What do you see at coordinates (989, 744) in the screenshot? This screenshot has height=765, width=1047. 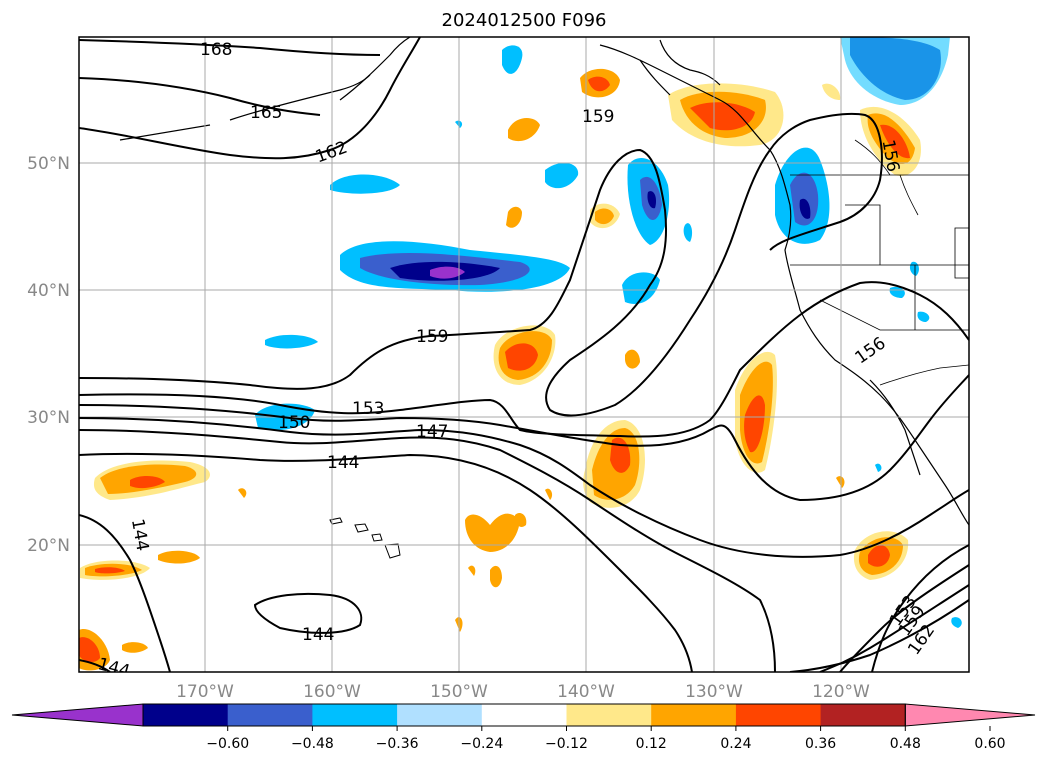 I see `colorbar-tick-label: 0.60` at bounding box center [989, 744].